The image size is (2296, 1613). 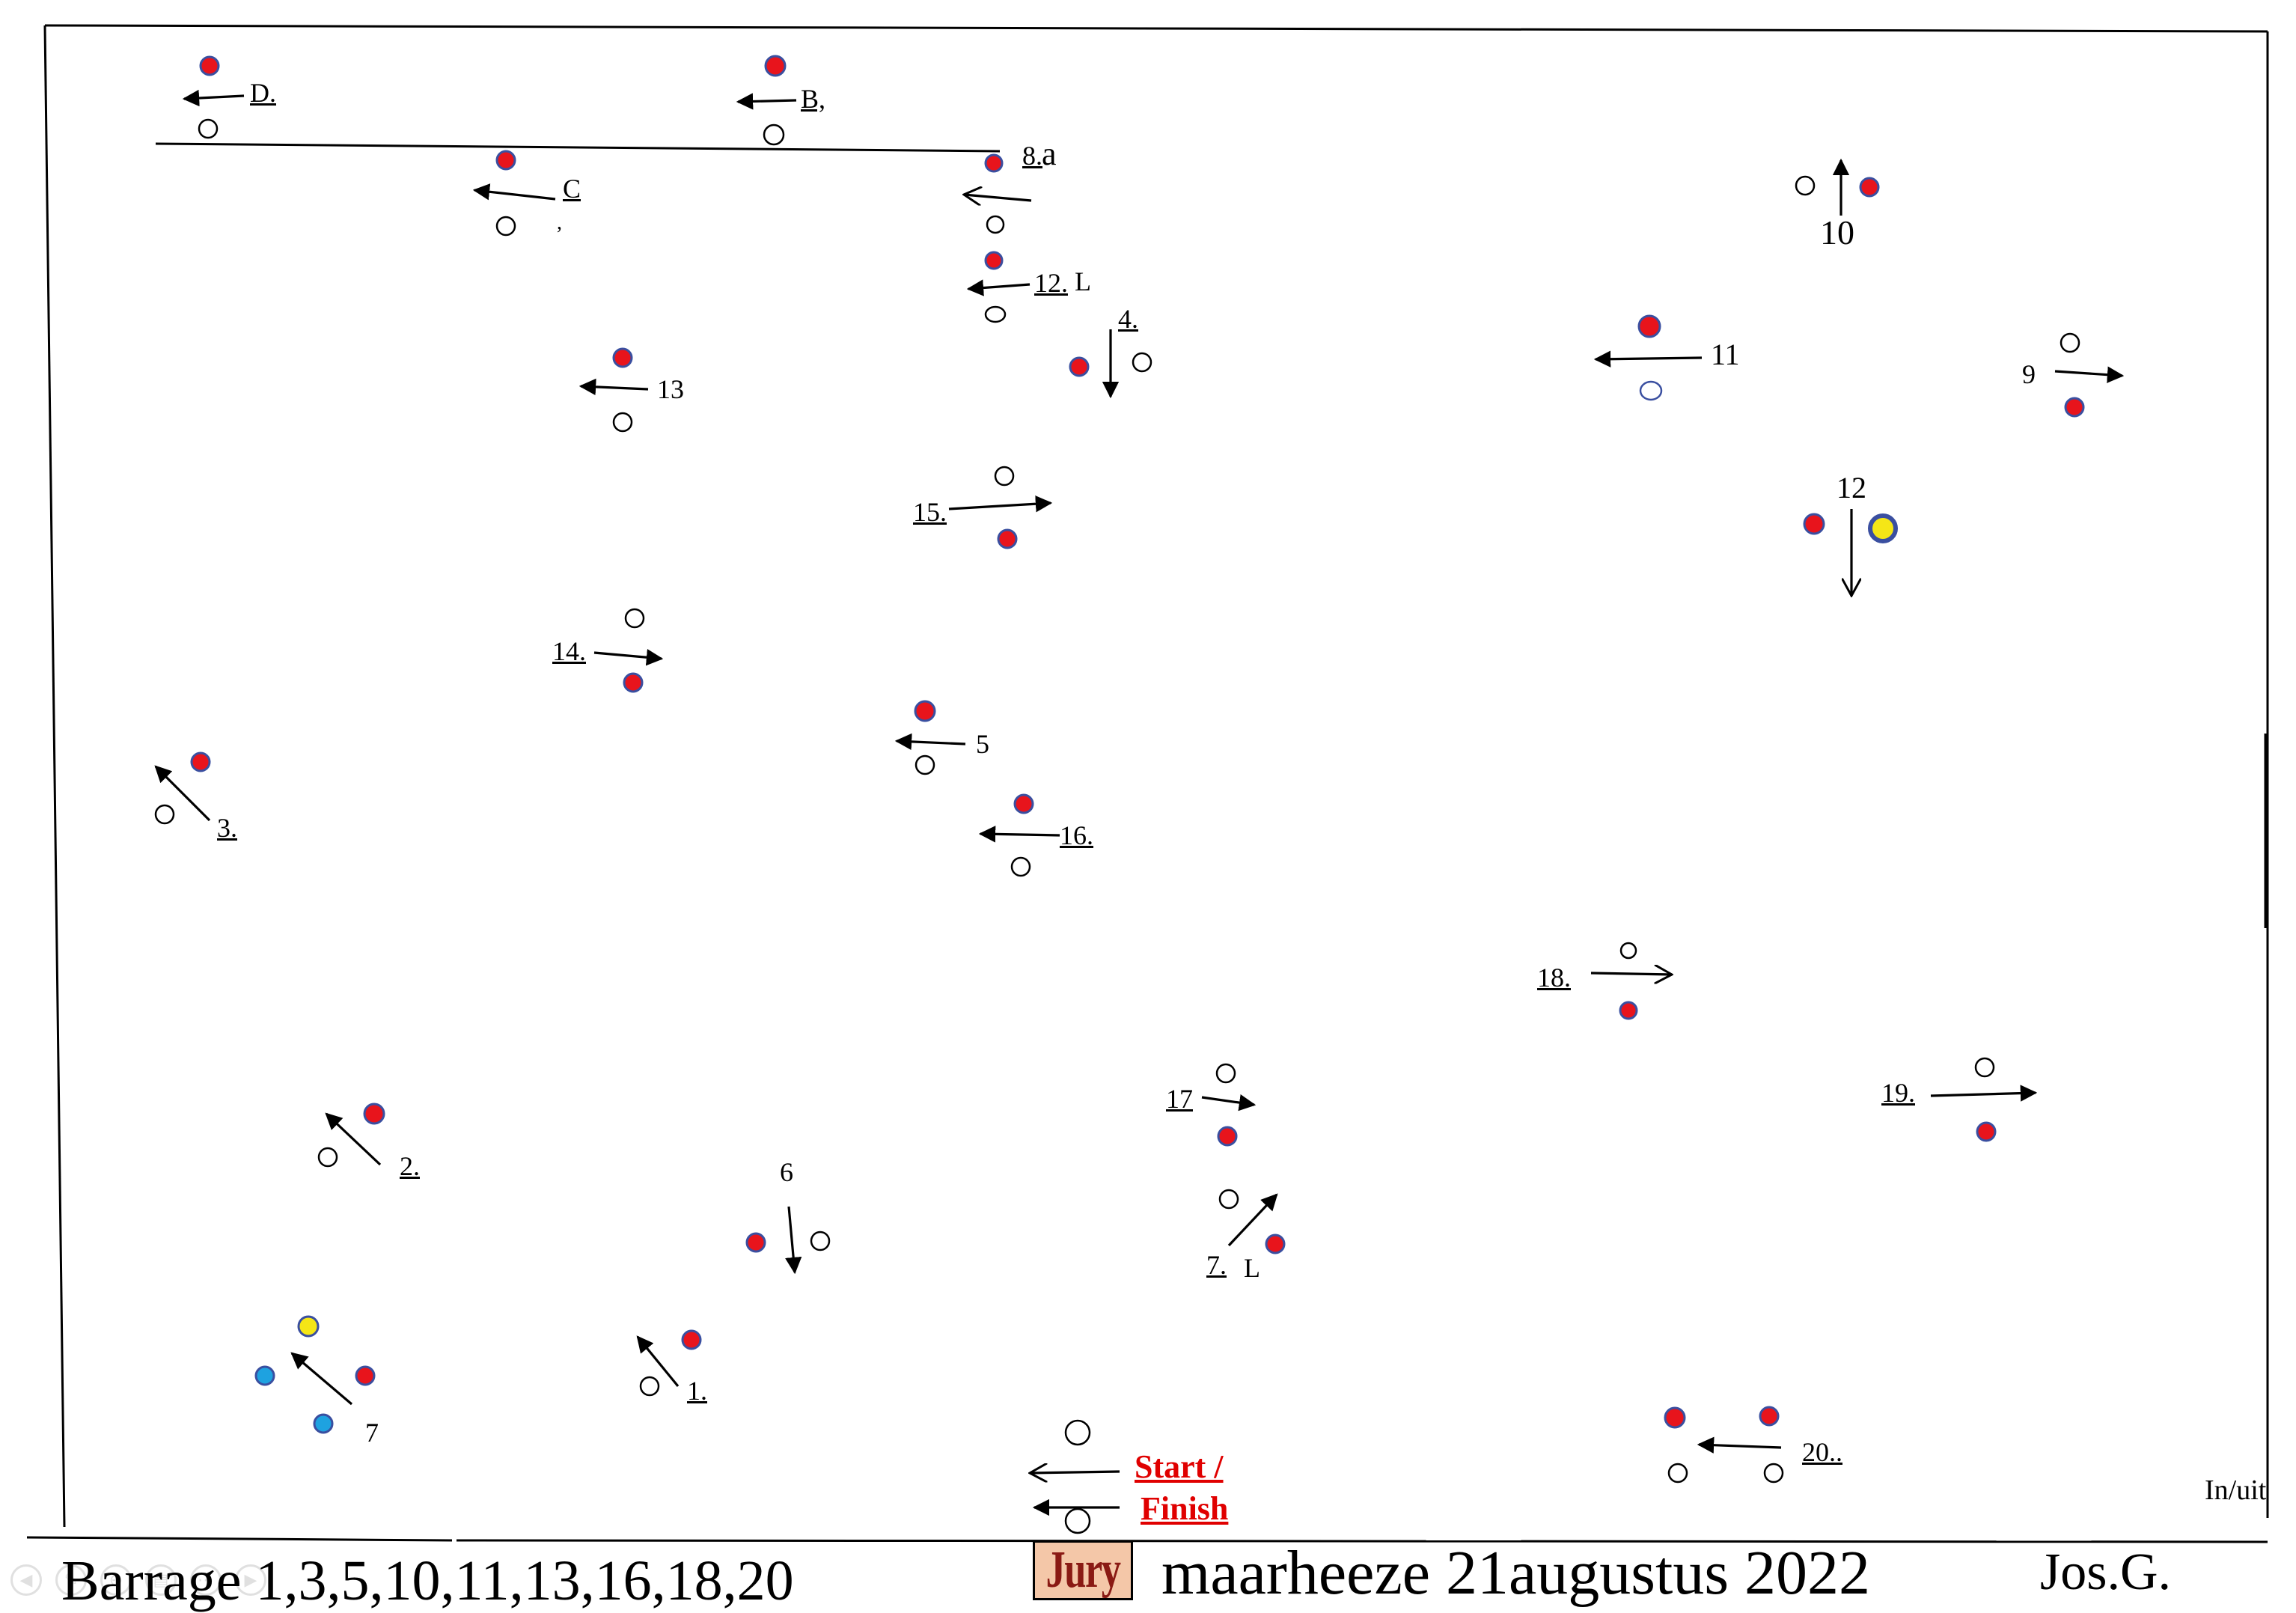 I want to click on obstacle-label-12: 12, so click(x=1851, y=487).